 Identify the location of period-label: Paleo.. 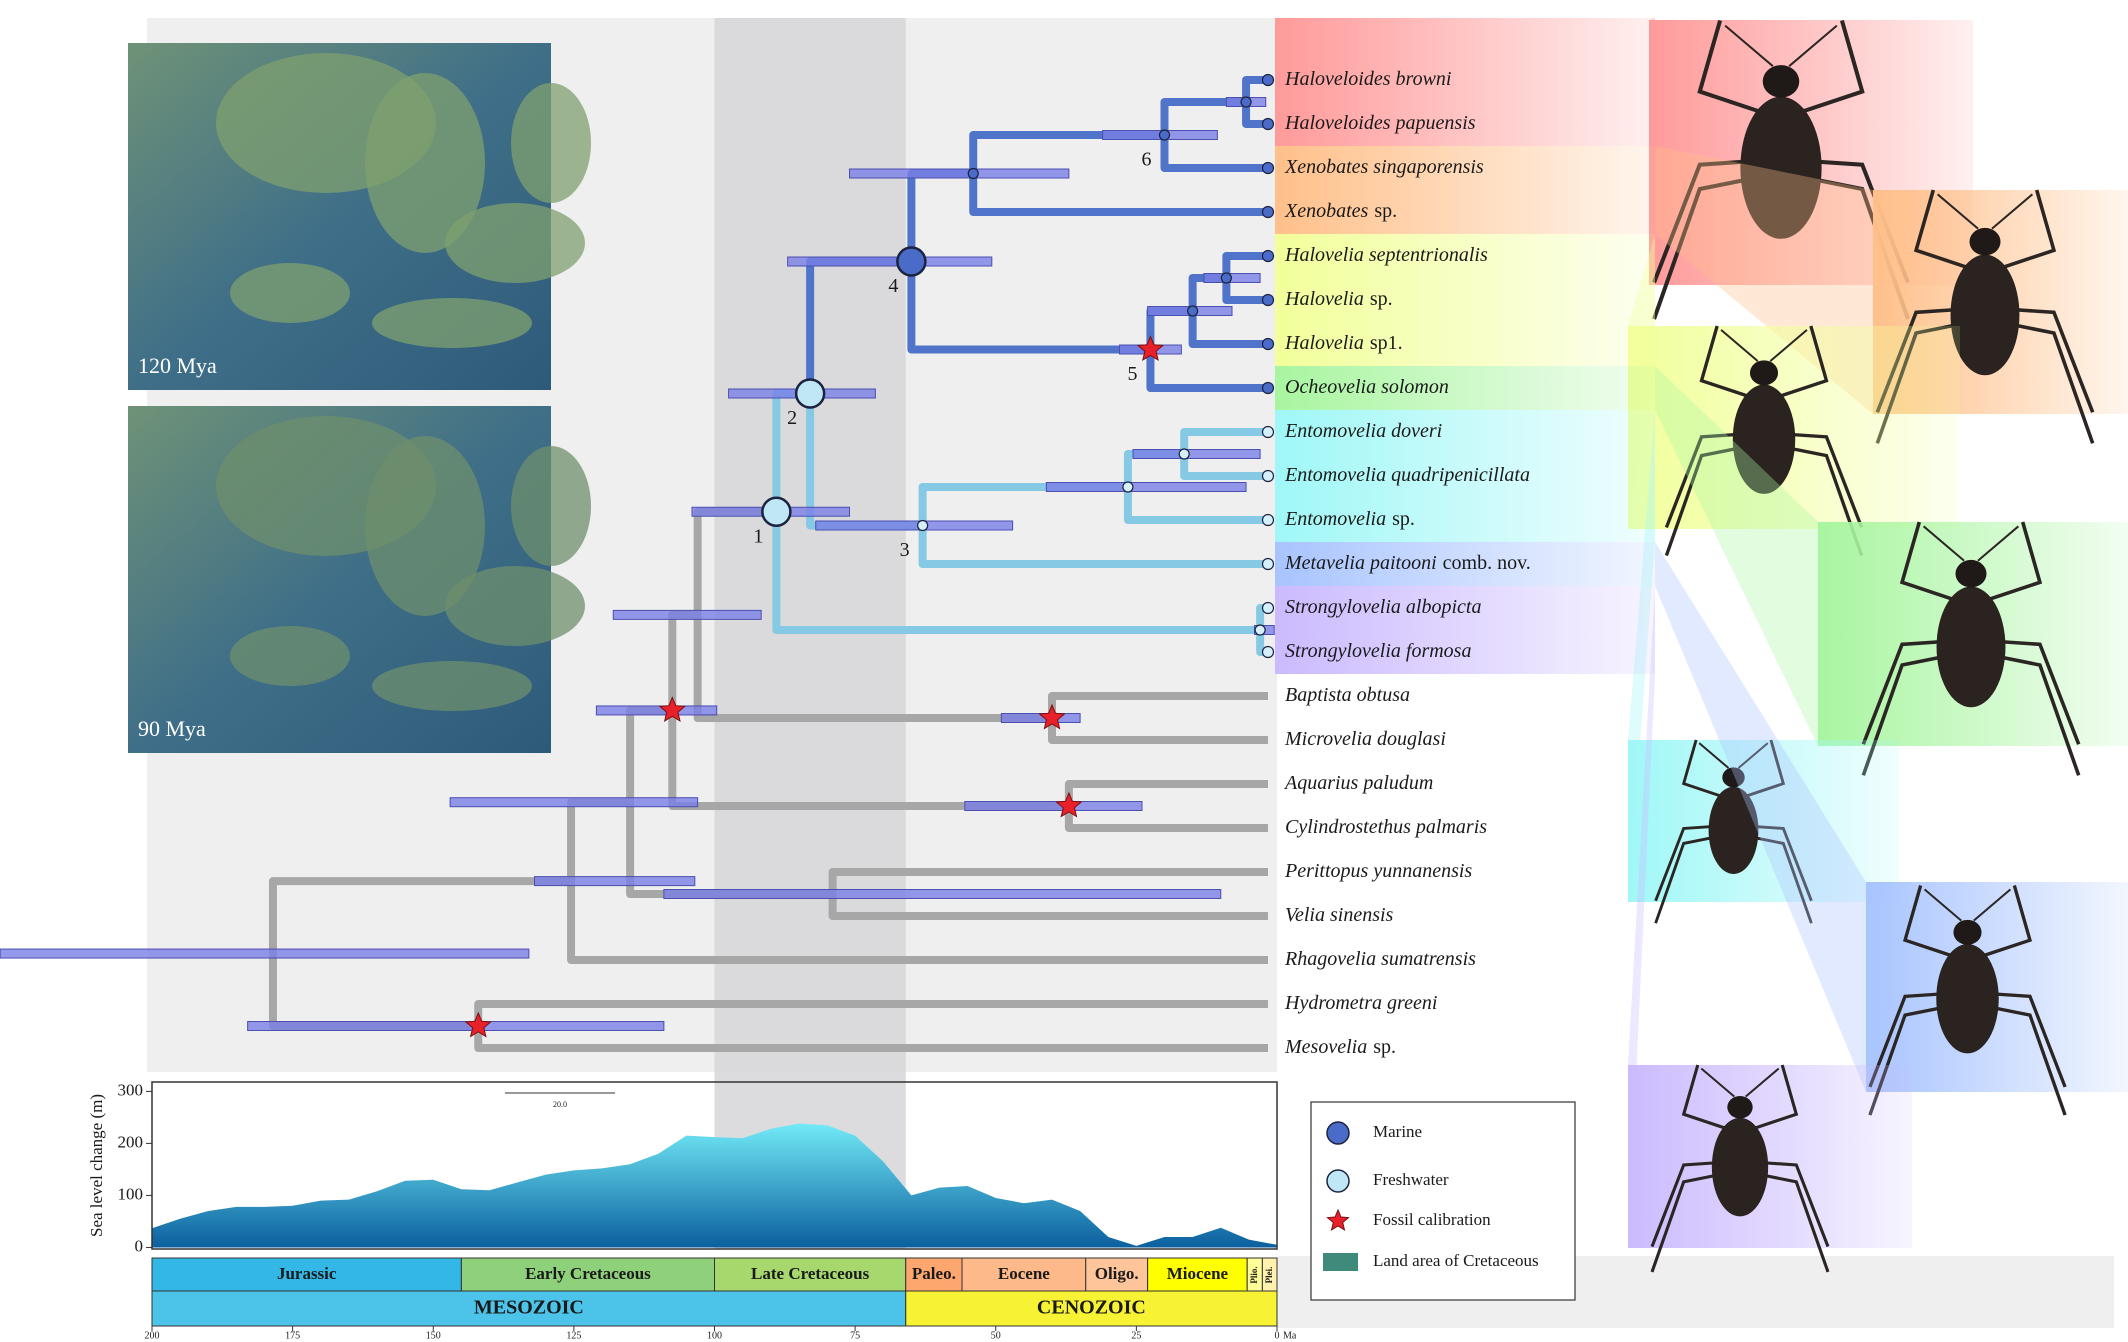
(934, 1273).